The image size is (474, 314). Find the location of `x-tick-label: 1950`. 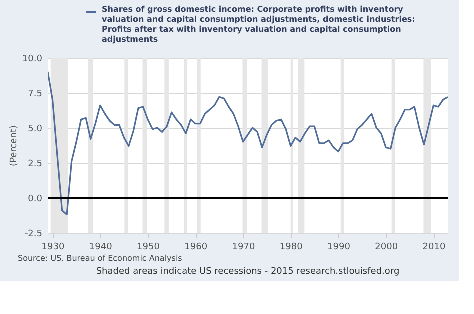

x-tick-label: 1950 is located at coordinates (148, 247).